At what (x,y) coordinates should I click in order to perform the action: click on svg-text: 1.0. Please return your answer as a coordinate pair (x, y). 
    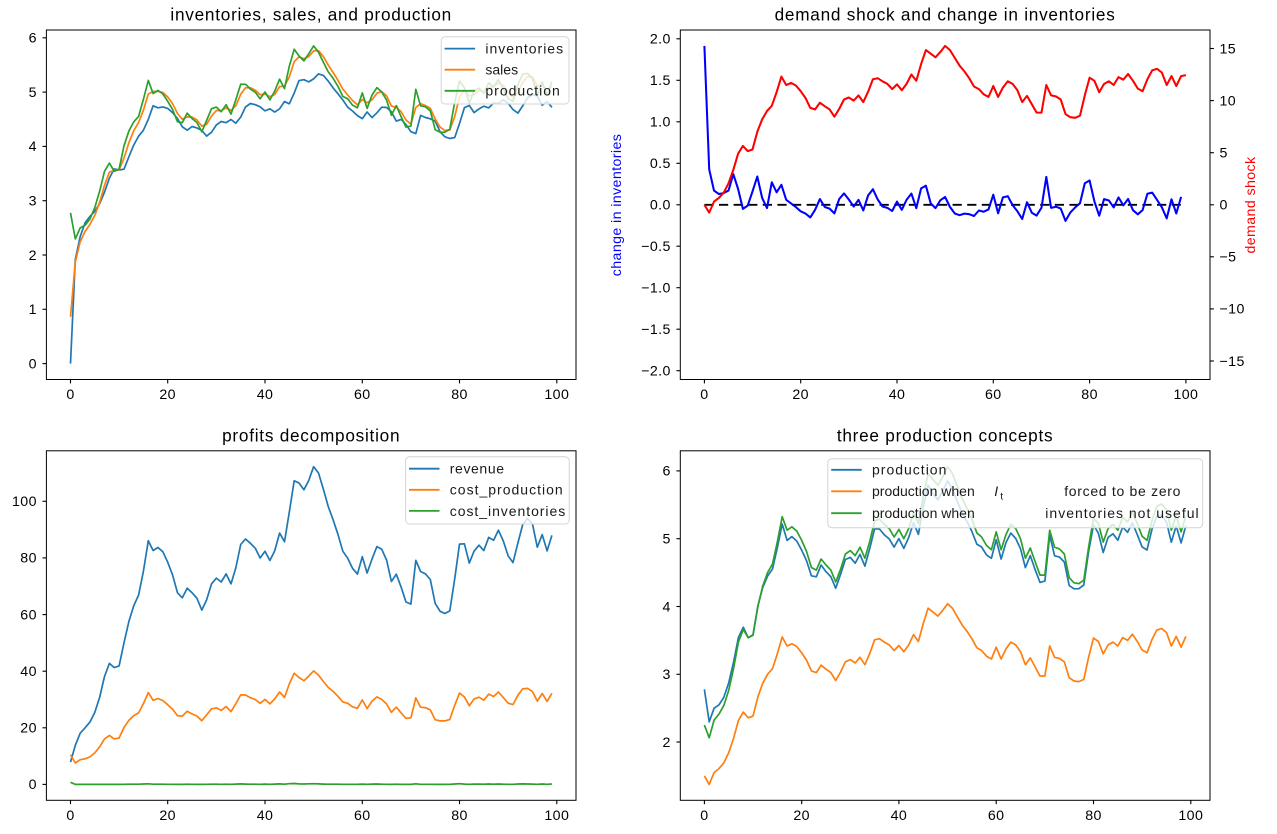
    Looking at the image, I should click on (660, 123).